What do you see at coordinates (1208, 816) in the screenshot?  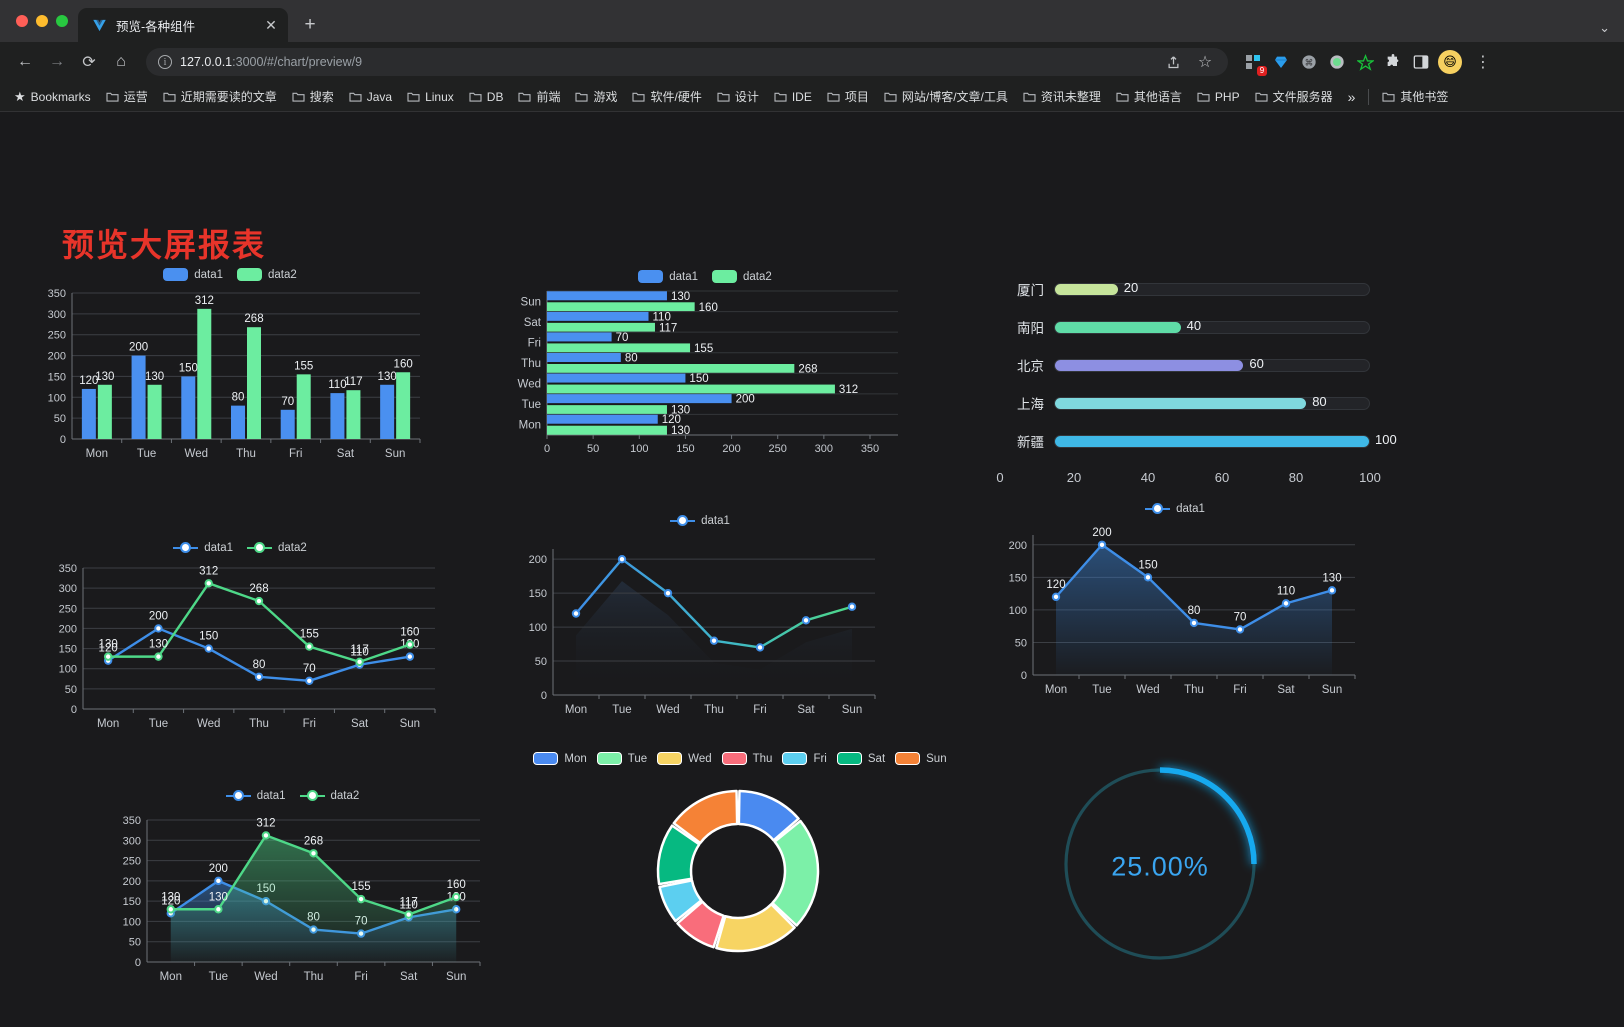 I see `gauge-progress-arc` at bounding box center [1208, 816].